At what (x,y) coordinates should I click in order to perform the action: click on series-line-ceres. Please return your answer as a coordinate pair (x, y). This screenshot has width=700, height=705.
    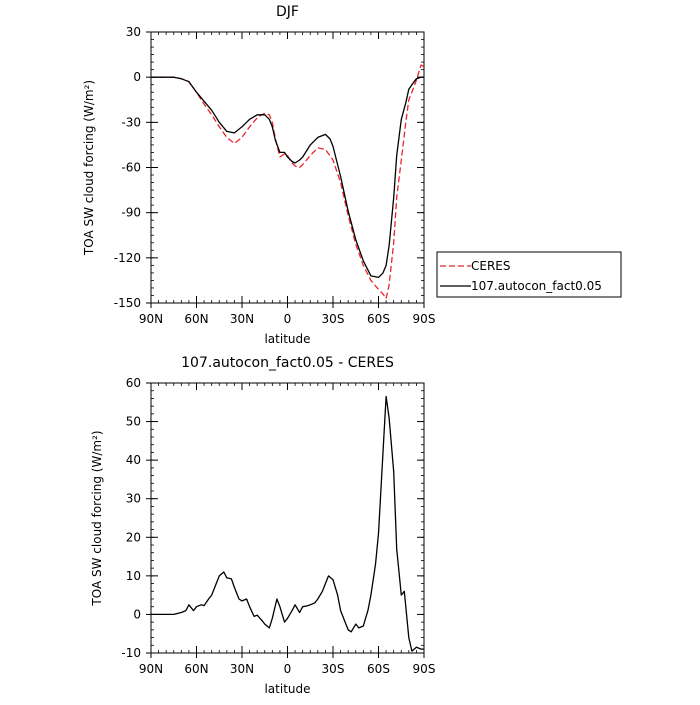
    Looking at the image, I should click on (288, 182).